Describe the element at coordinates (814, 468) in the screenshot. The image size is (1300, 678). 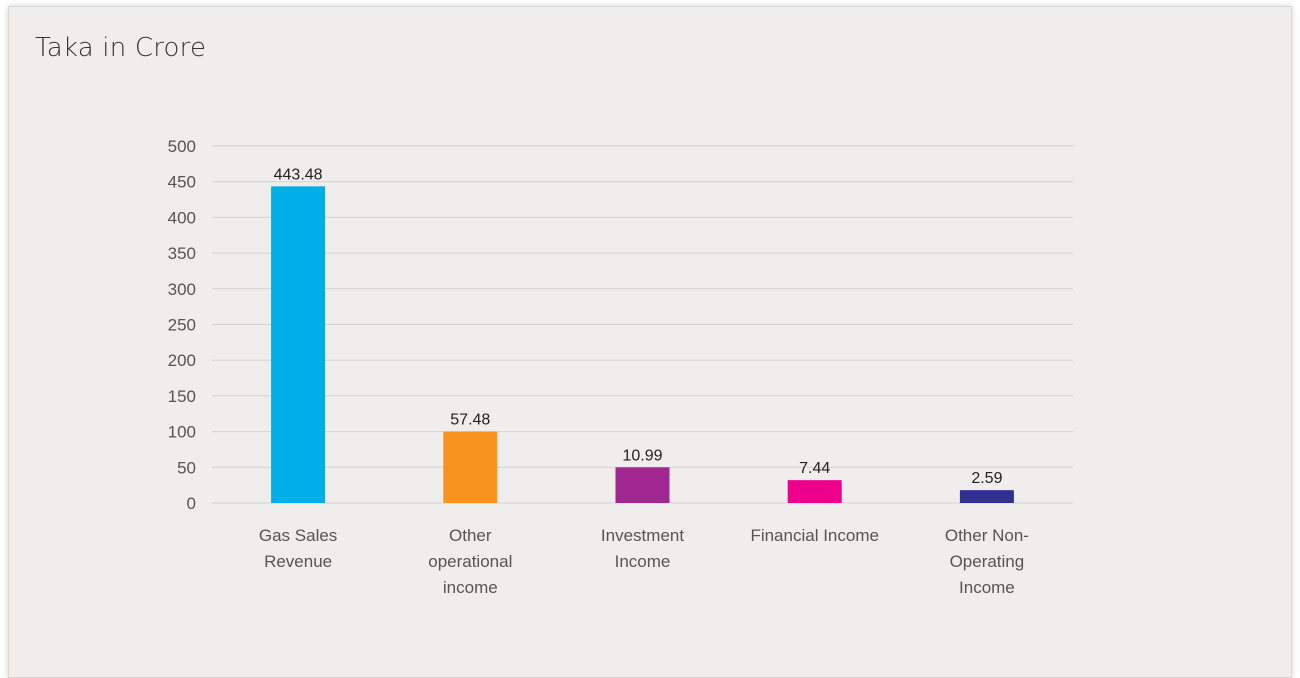
I see `data-label: 7.44` at that location.